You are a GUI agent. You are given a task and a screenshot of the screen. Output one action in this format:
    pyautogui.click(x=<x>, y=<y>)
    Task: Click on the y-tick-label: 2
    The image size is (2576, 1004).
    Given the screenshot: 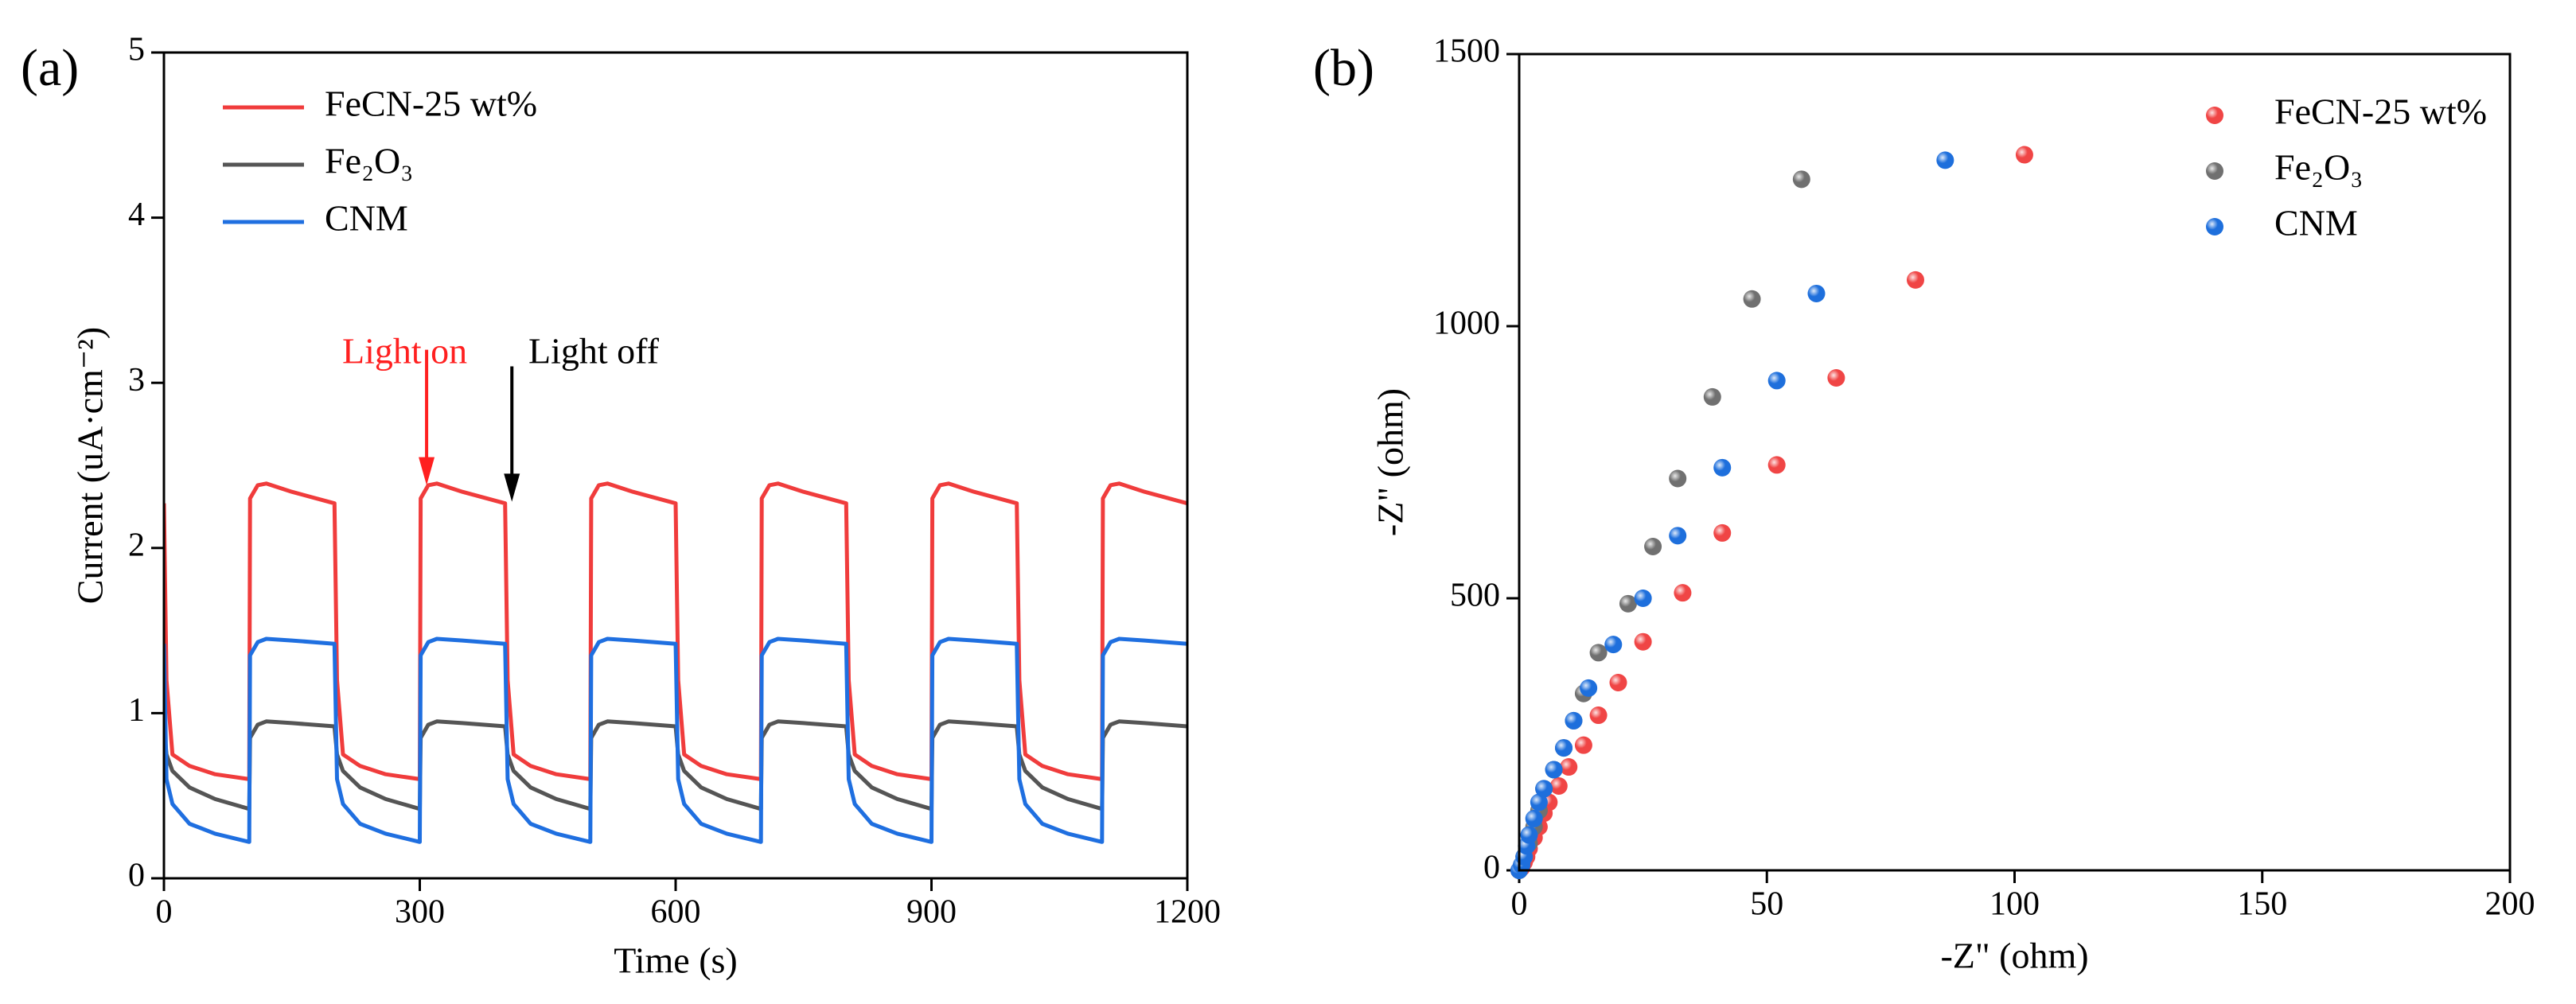 What is the action you would take?
    pyautogui.click(x=136, y=545)
    